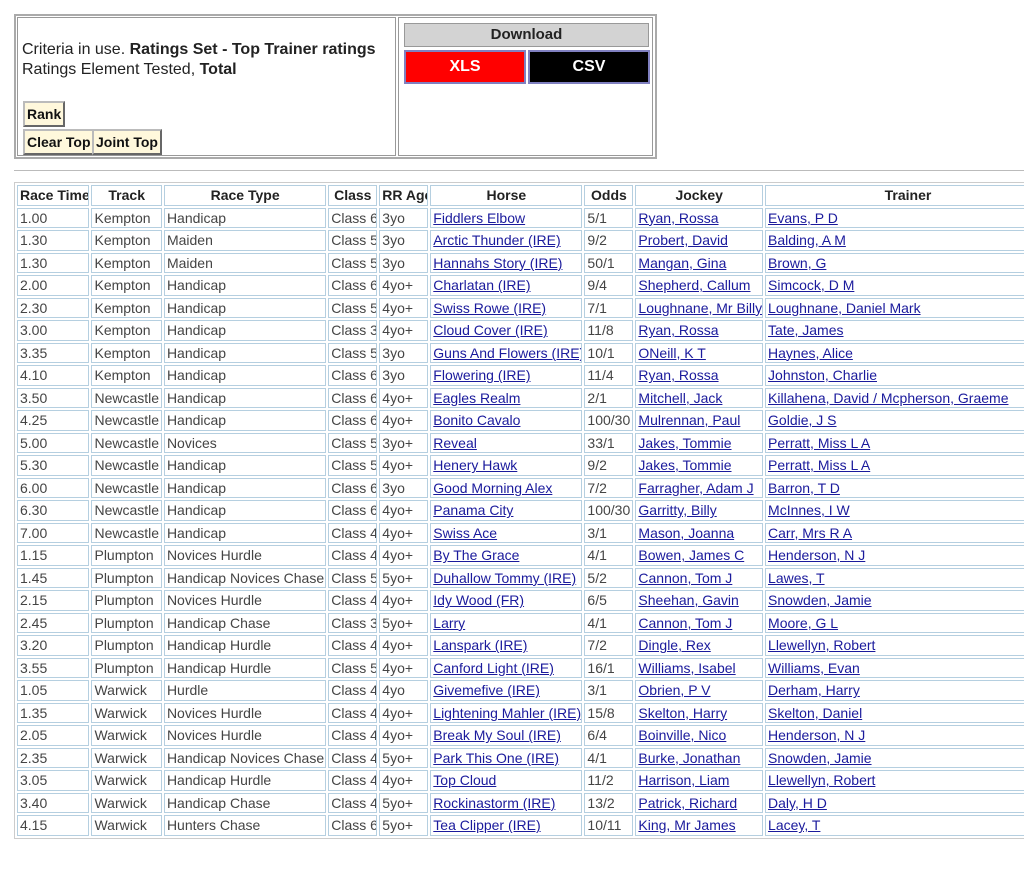  Describe the element at coordinates (689, 420) in the screenshot. I see `jockey-link: Mulrennan, Paul` at that location.